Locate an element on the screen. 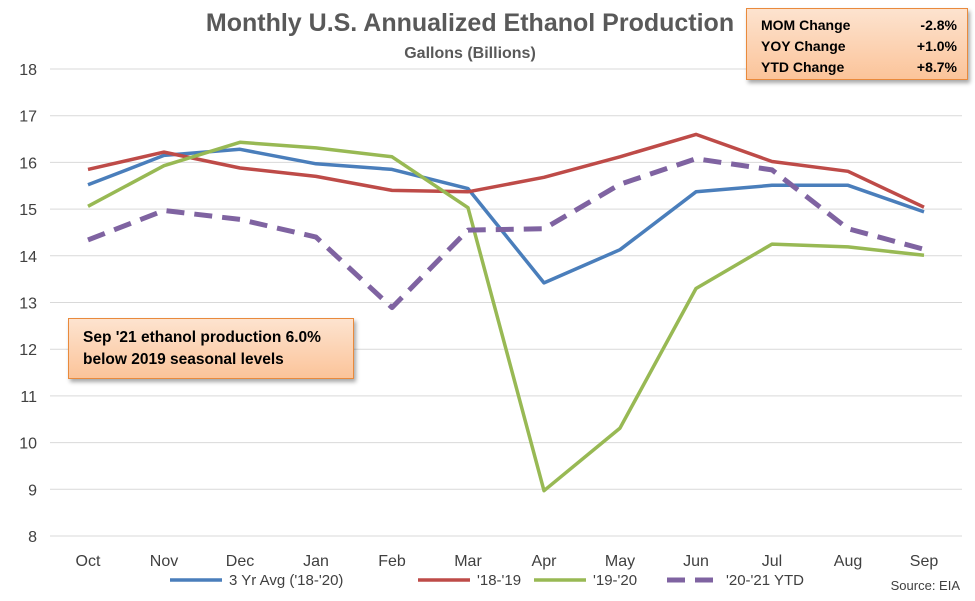  x-tick-label: Apr is located at coordinates (545, 561).